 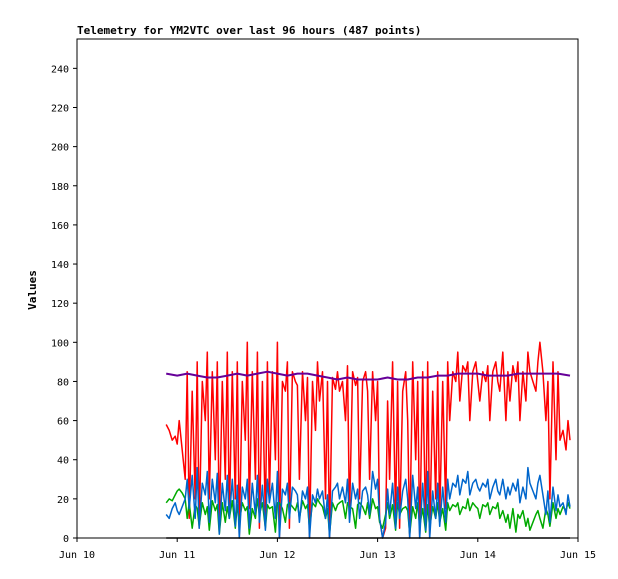 I want to click on y-tick-label: 240, so click(x=60, y=69).